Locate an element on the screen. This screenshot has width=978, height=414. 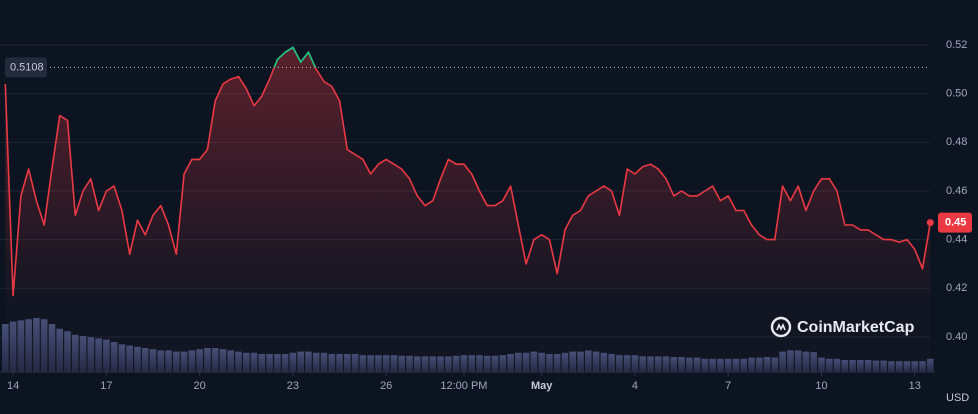
y-tick-label: 0.42 is located at coordinates (956, 288).